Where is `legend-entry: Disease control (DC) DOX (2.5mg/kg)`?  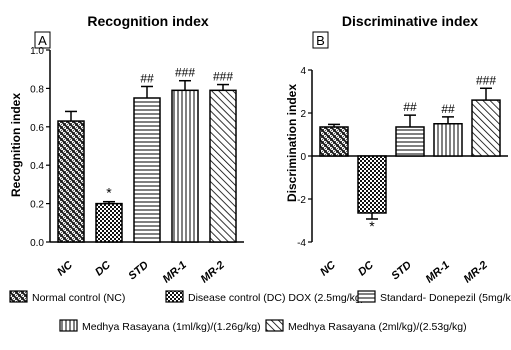 legend-entry: Disease control (DC) DOX (2.5mg/kg) is located at coordinates (276, 298).